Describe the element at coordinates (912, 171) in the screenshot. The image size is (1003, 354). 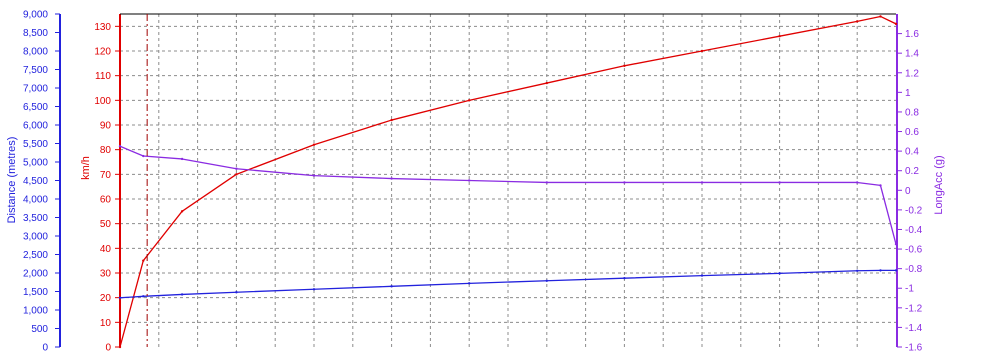
I see `longacc-tick-label: 0.2` at that location.